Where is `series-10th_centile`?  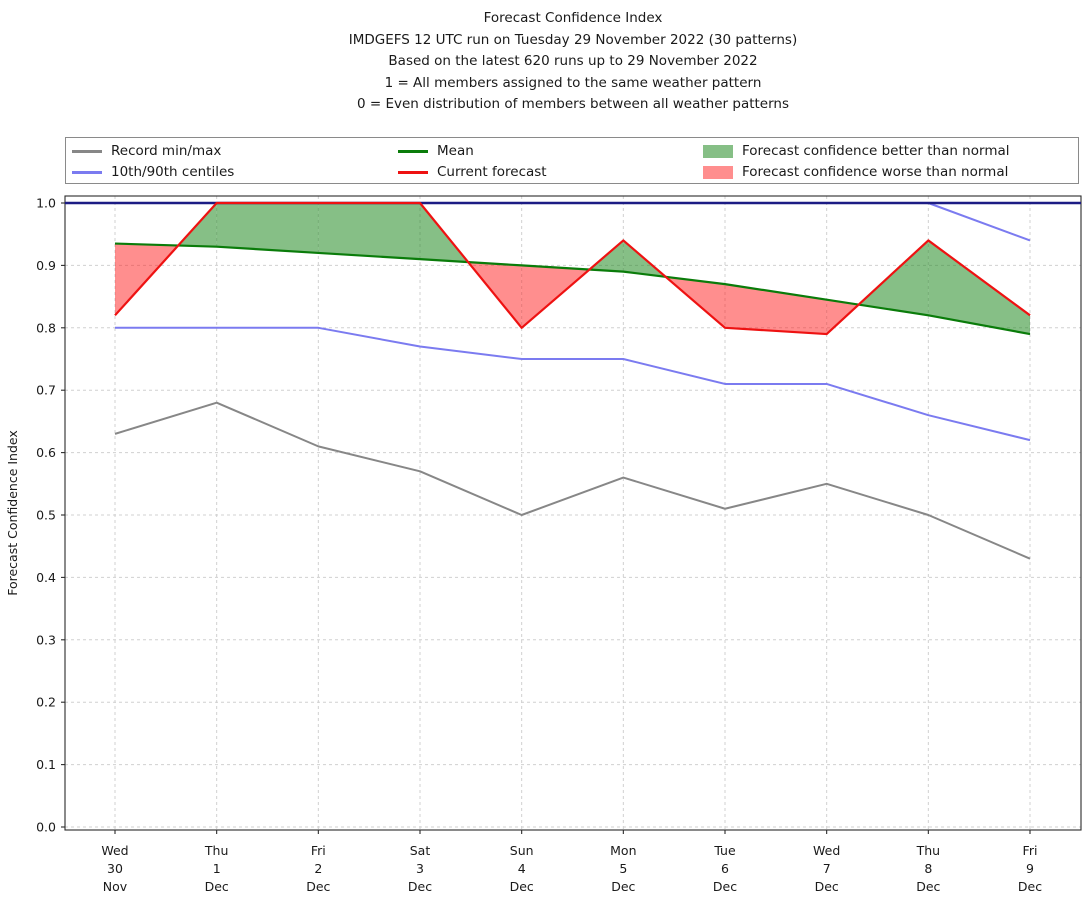
series-10th_centile is located at coordinates (573, 384).